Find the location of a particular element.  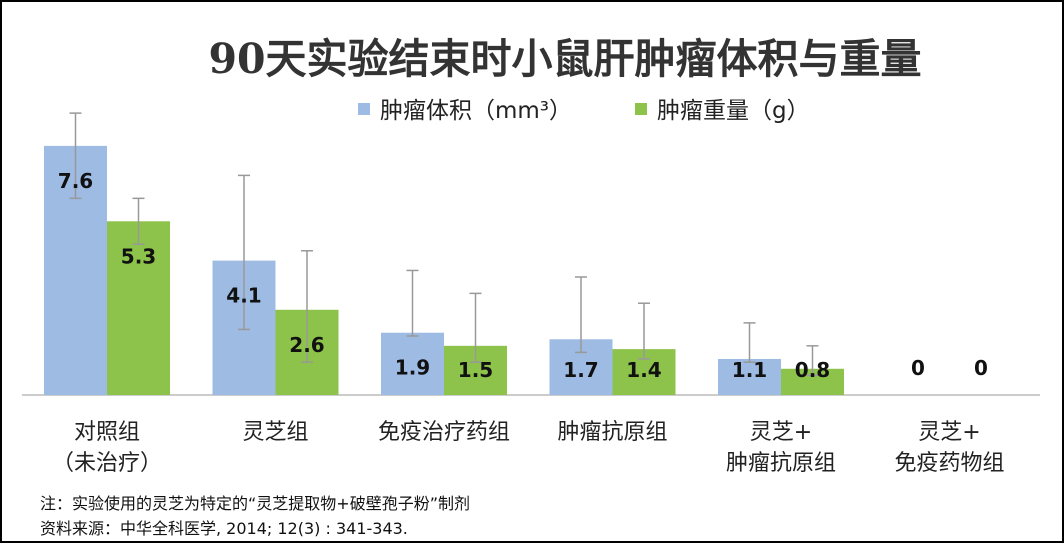

category-label-2: 灵芝组 is located at coordinates (275, 432).